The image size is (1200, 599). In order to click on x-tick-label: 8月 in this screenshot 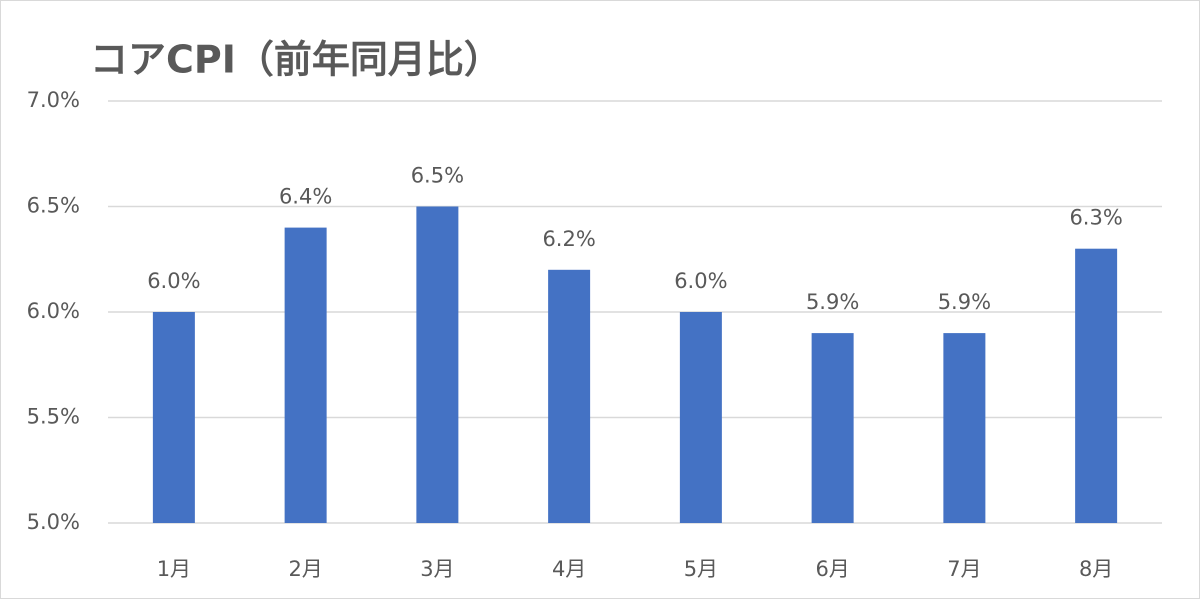, I will do `click(1096, 569)`.